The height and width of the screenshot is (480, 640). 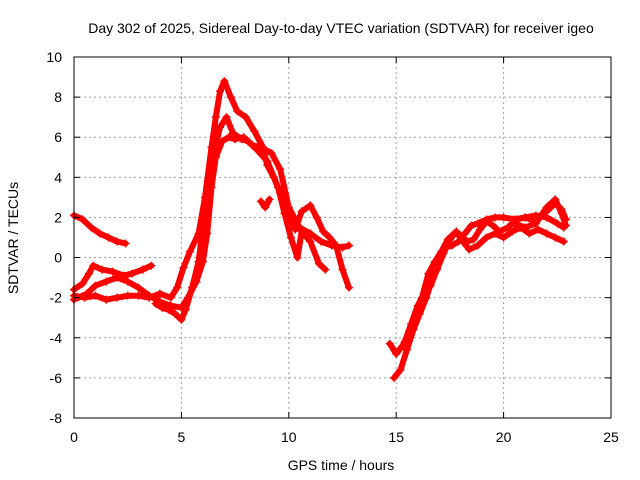 What do you see at coordinates (540, 213) in the screenshot?
I see `series-arc-10-markers` at bounding box center [540, 213].